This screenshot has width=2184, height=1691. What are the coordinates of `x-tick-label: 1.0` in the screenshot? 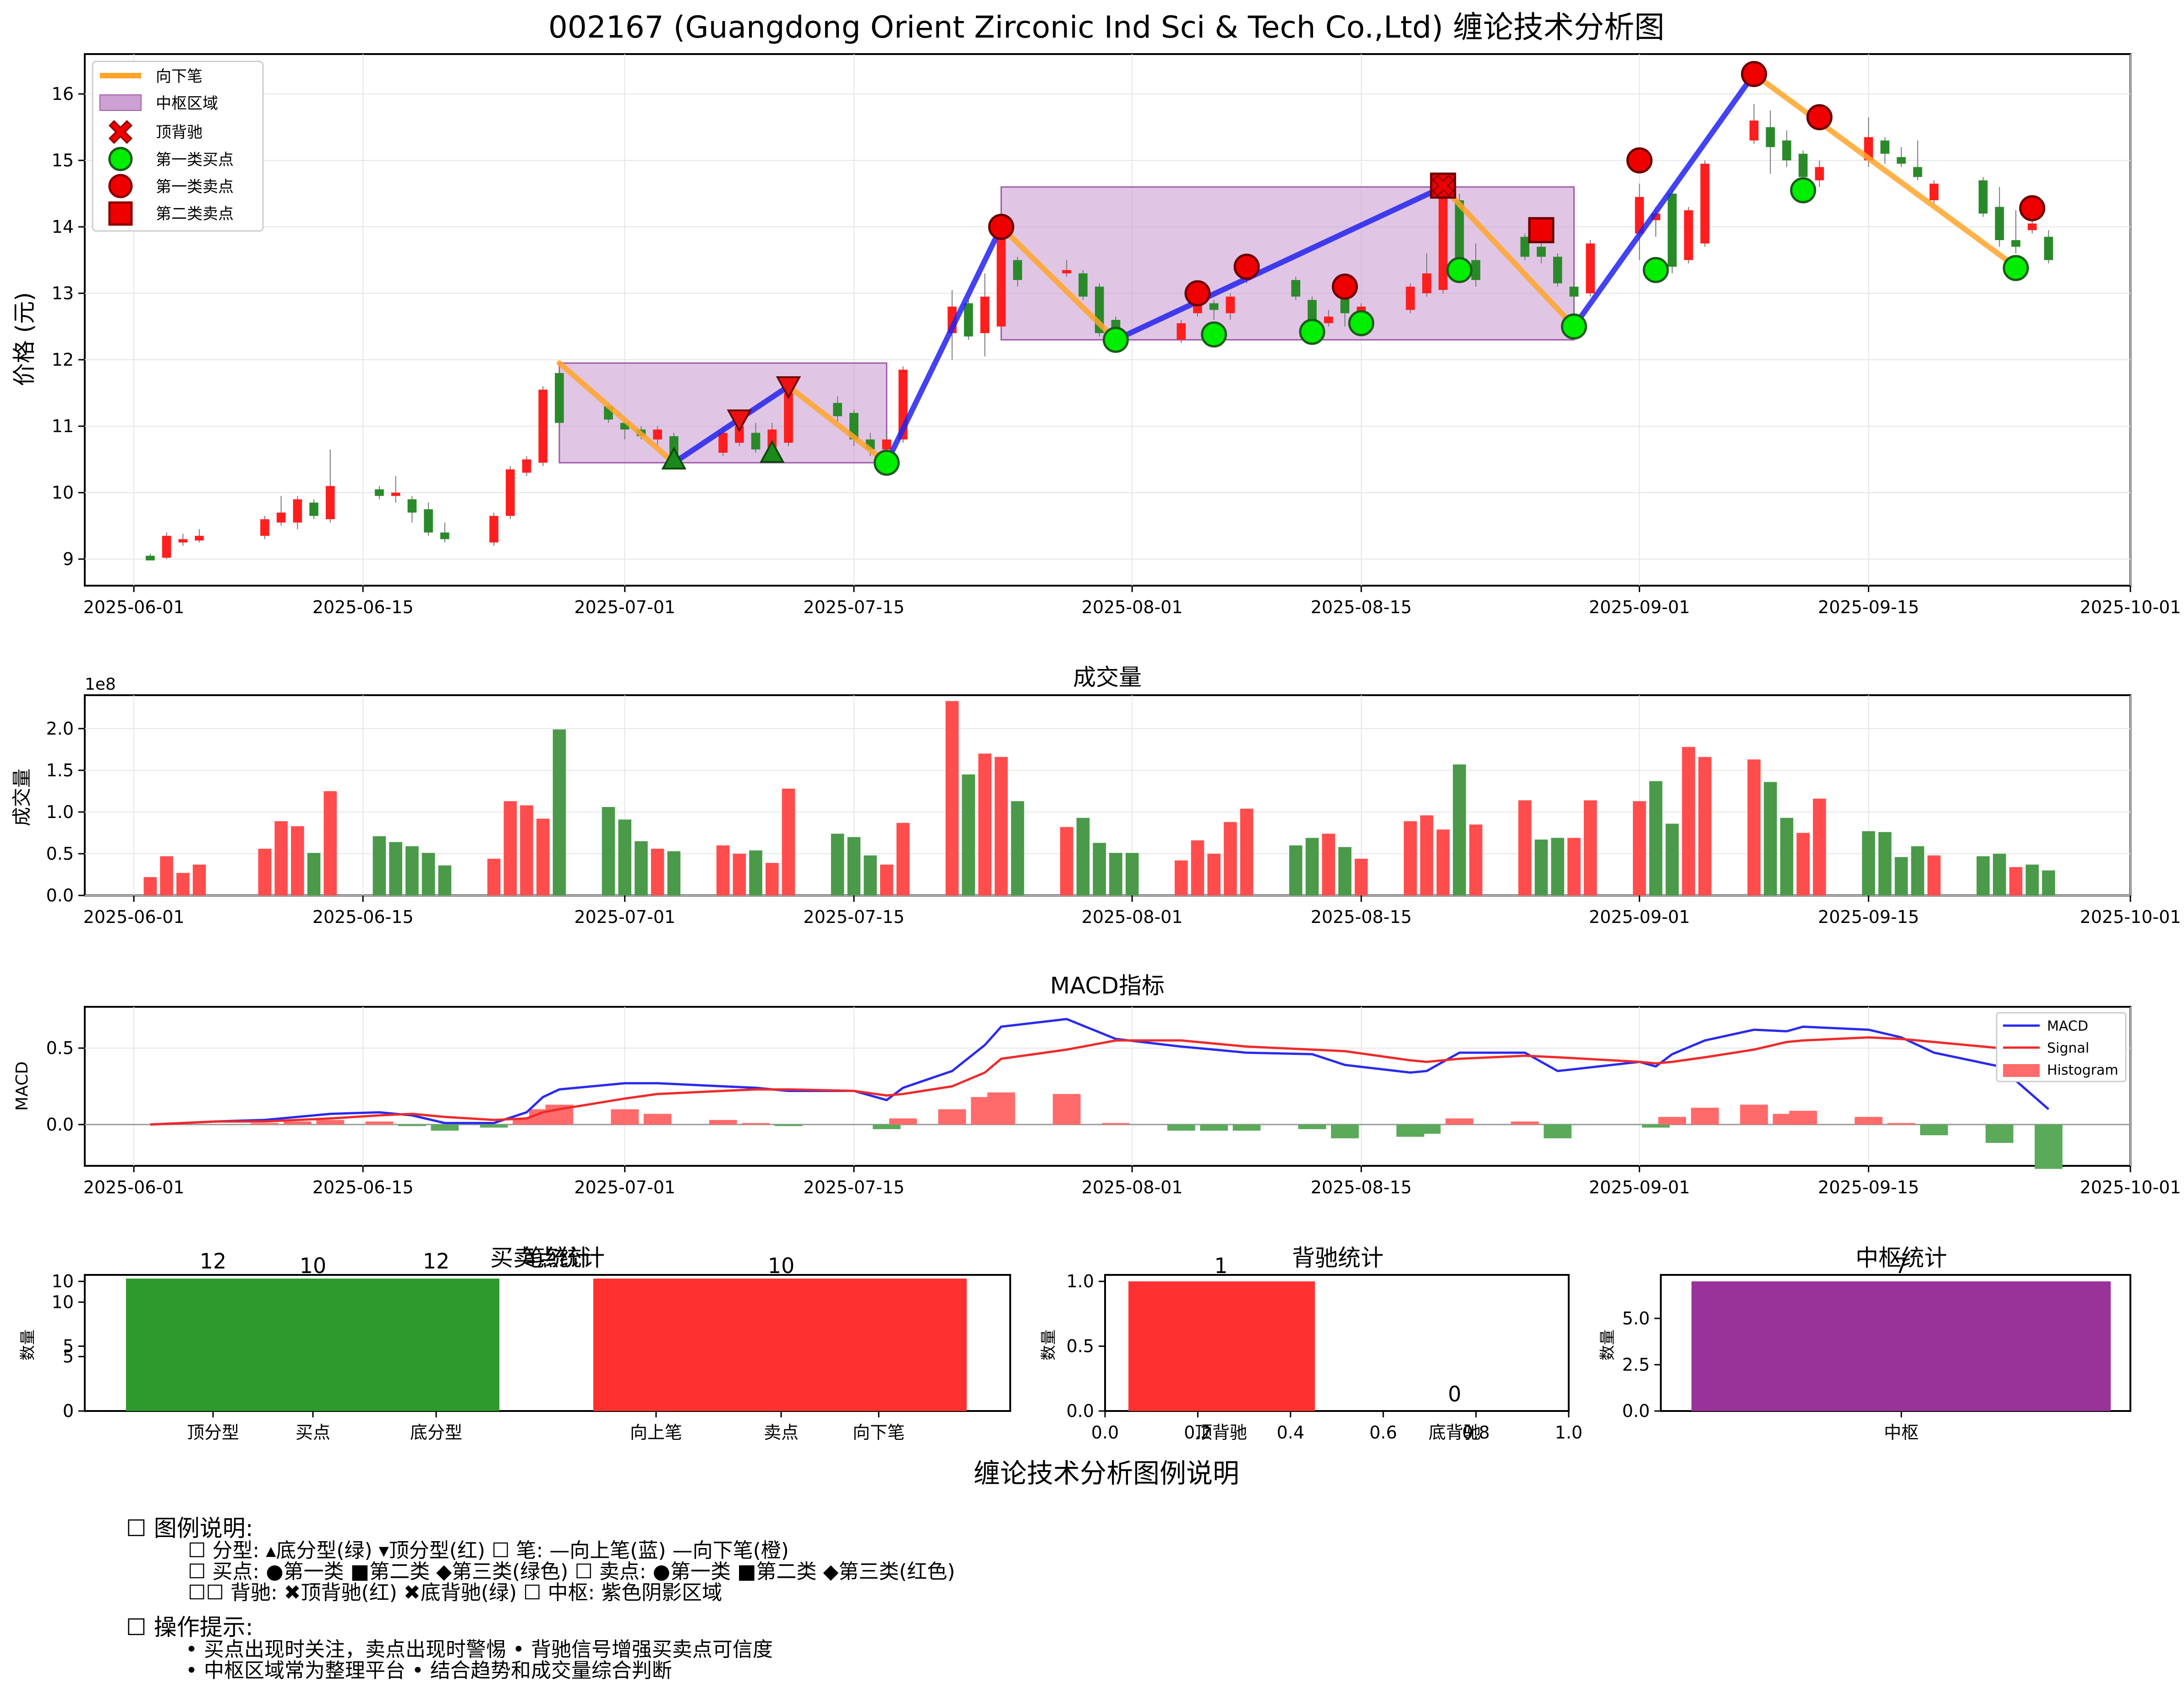 It's located at (1568, 1432).